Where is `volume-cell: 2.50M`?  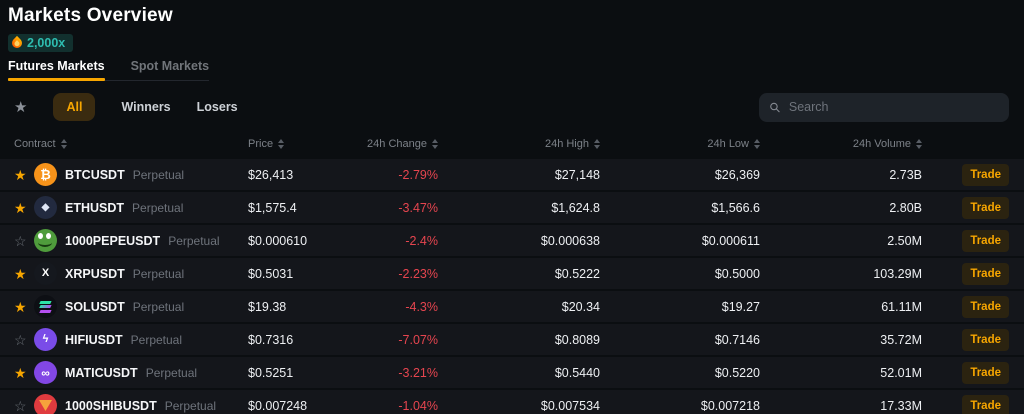 volume-cell: 2.50M is located at coordinates (904, 240).